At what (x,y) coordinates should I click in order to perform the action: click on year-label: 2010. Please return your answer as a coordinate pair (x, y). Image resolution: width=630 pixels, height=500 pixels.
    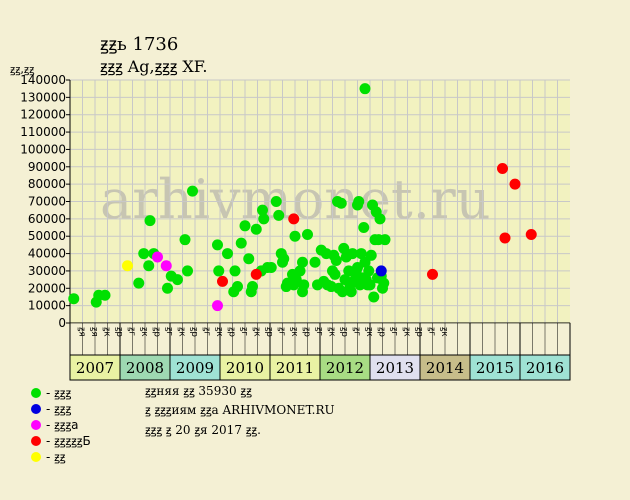
    Looking at the image, I should click on (245, 368).